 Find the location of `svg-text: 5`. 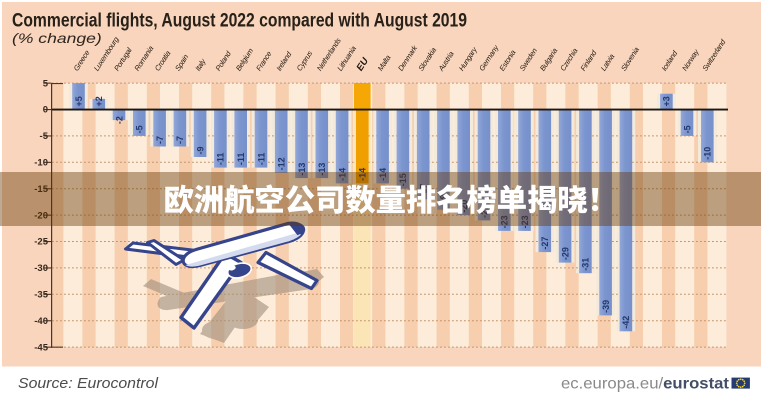

svg-text: 5 is located at coordinates (46, 83).